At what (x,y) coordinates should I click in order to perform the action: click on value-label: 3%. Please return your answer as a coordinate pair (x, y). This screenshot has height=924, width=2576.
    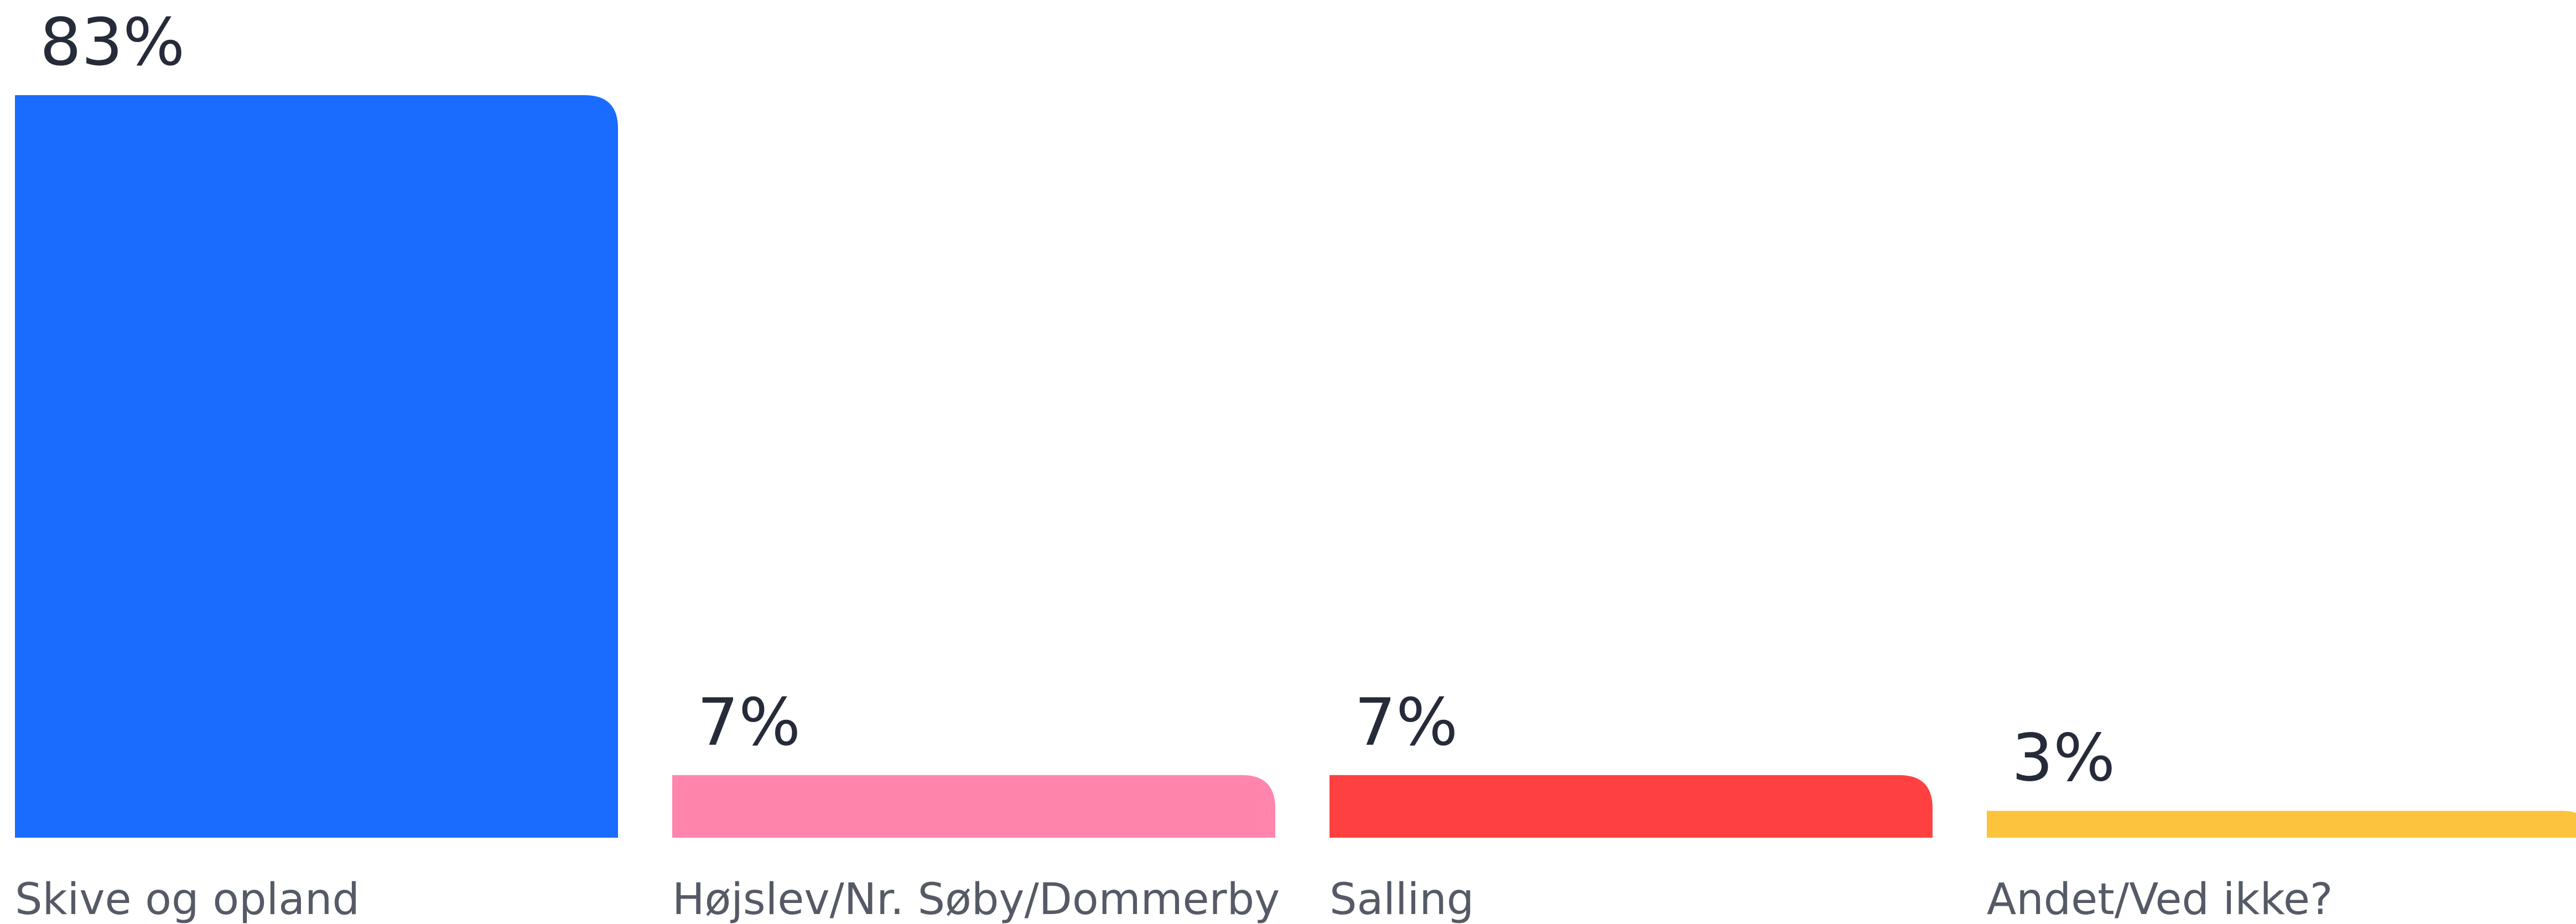
    Looking at the image, I should click on (2063, 757).